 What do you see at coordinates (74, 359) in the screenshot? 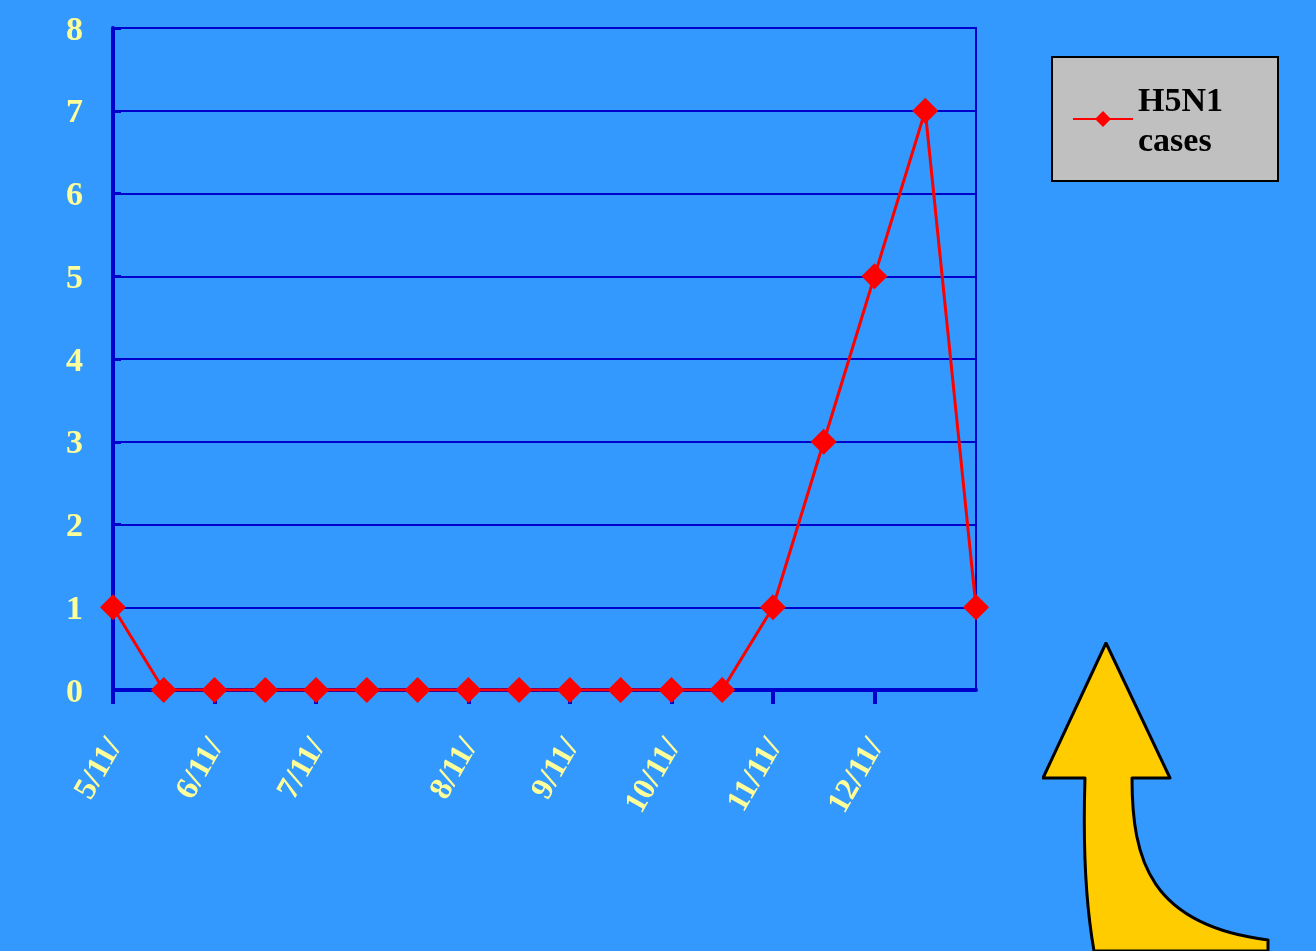
I see `y-tick-label: 4` at bounding box center [74, 359].